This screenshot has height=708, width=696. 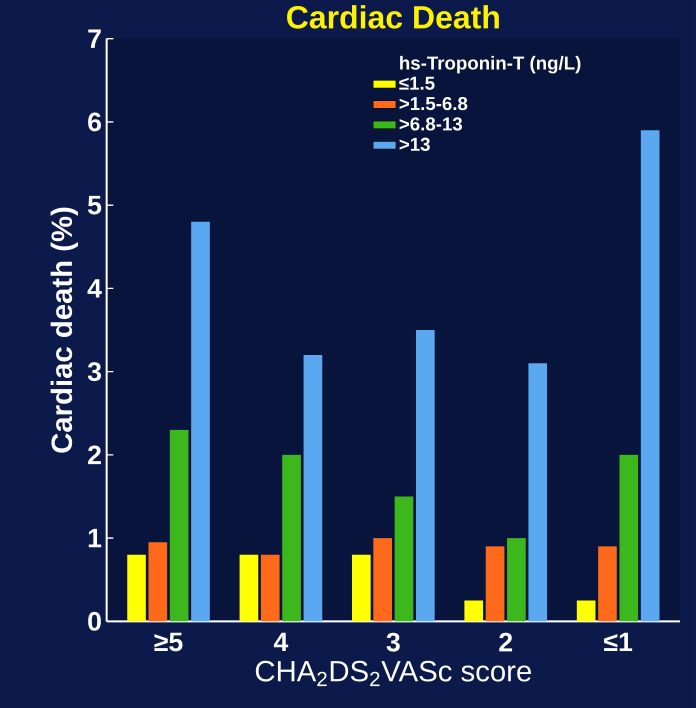 I want to click on legend-label: >13, so click(x=415, y=144).